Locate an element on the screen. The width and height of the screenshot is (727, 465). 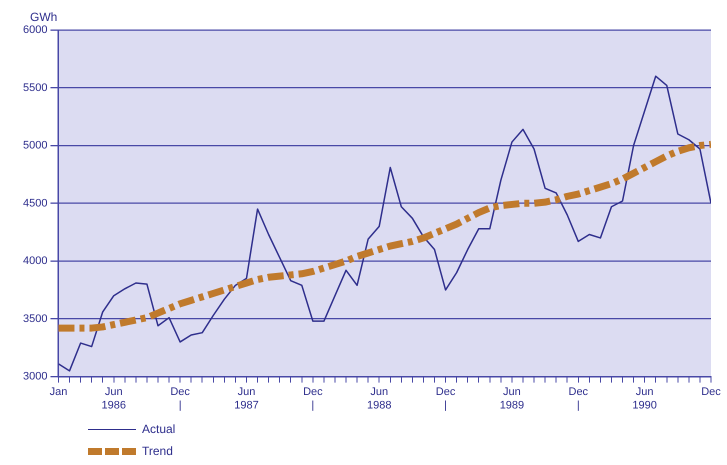
y-tick-label: 3000 is located at coordinates (35, 376).